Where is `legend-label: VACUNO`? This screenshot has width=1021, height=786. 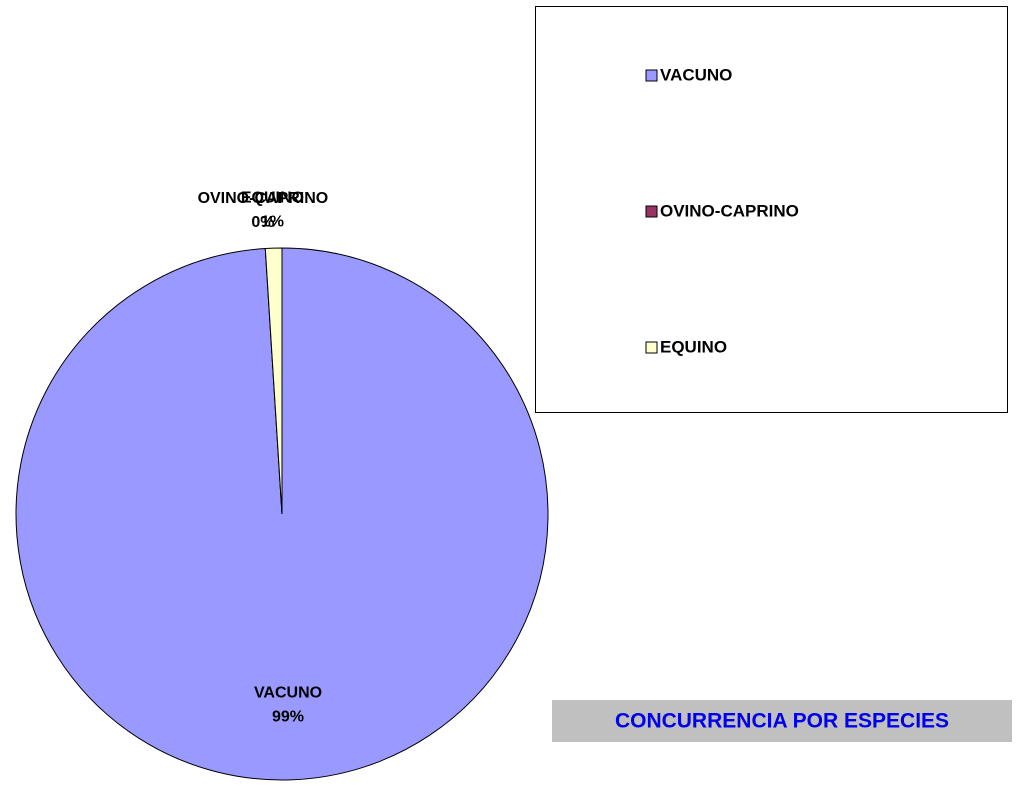 legend-label: VACUNO is located at coordinates (696, 74).